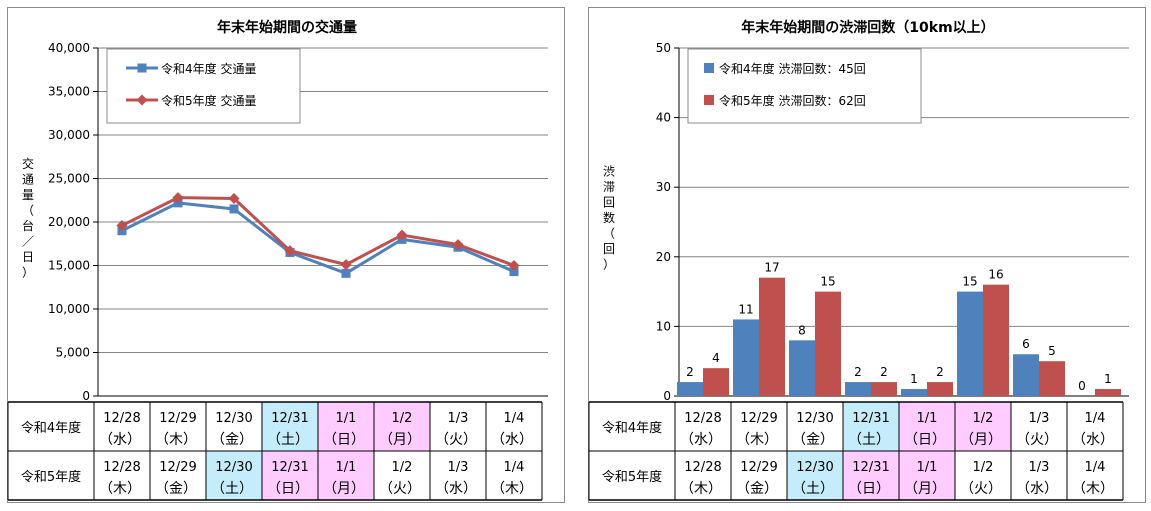 Image resolution: width=1151 pixels, height=511 pixels. Describe the element at coordinates (208, 68) in the screenshot. I see `legend-label: 令和4年度 交通量` at that location.